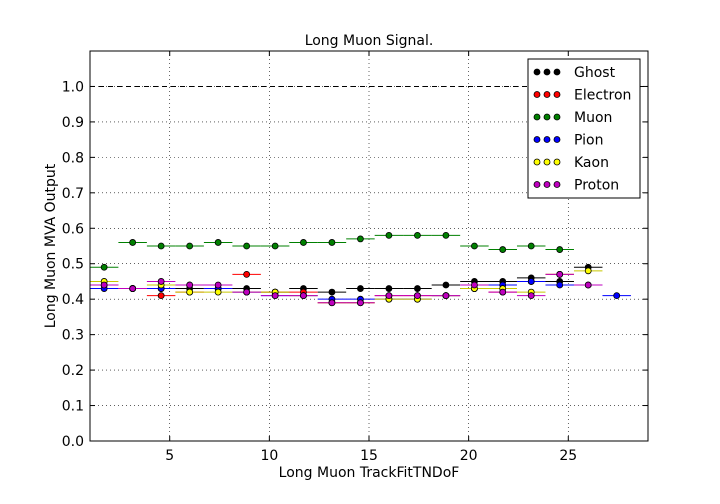 This screenshot has height=504, width=720. Describe the element at coordinates (369, 456) in the screenshot. I see `x-tick-label: 15` at that location.